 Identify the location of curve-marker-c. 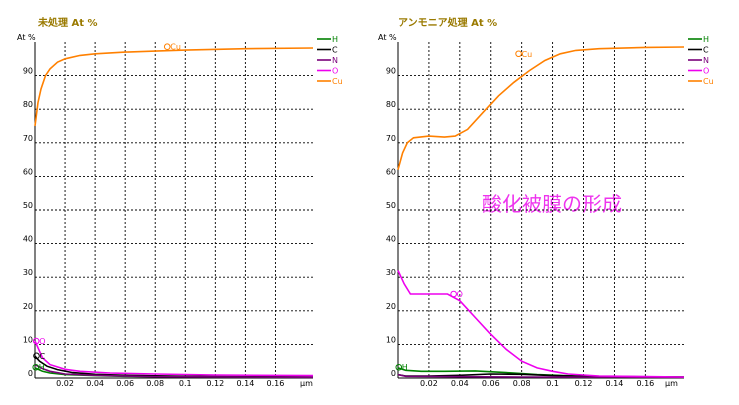
(36, 356).